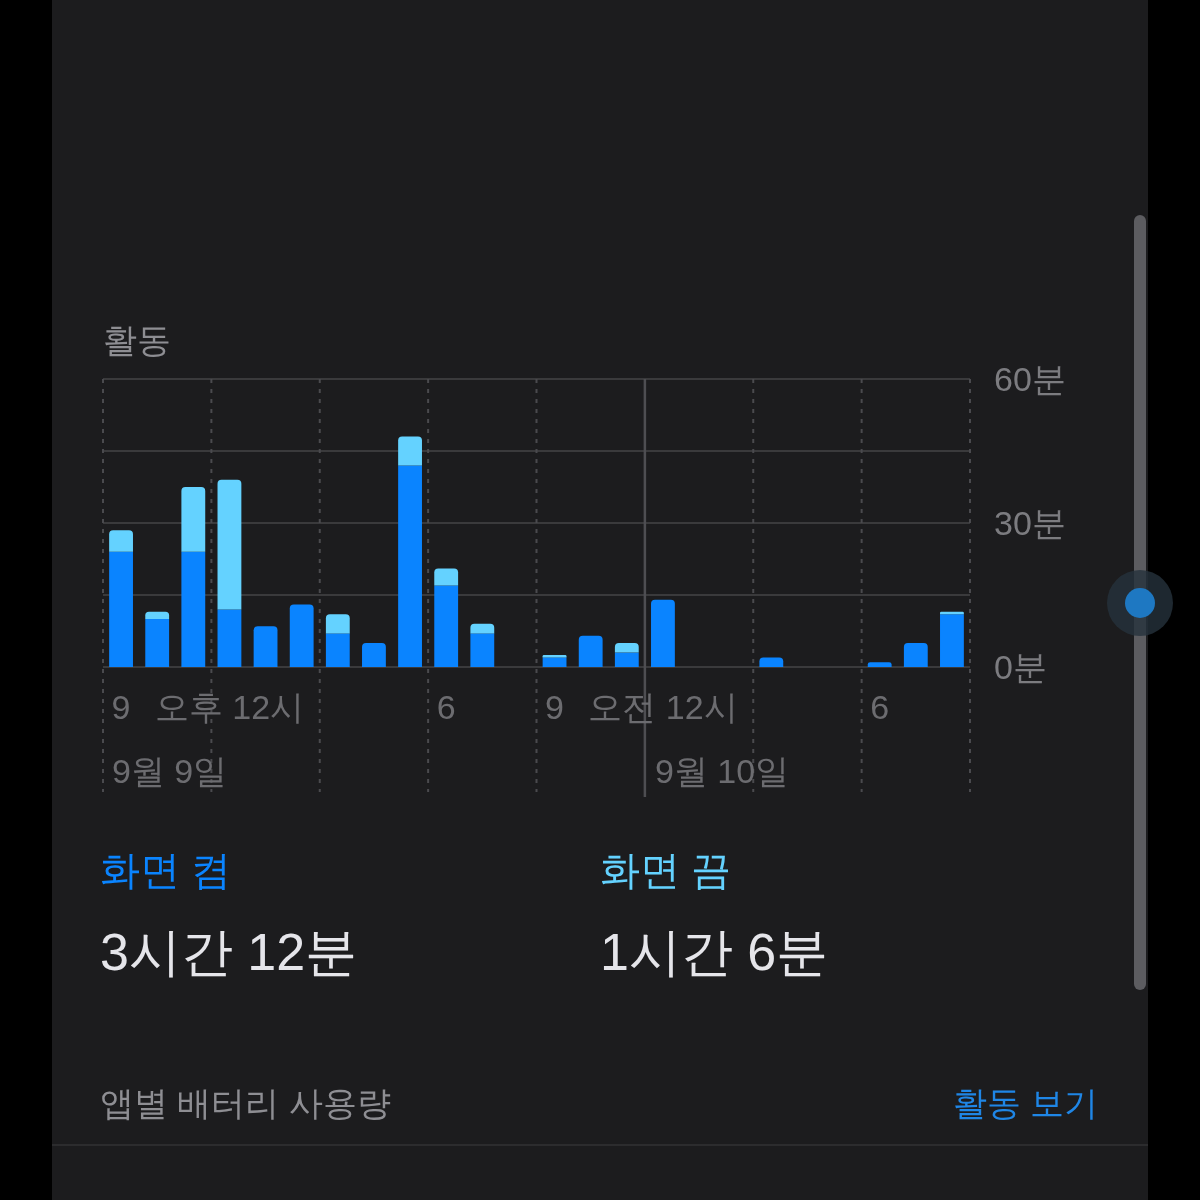 This screenshot has width=1200, height=1200. What do you see at coordinates (137, 340) in the screenshot?
I see `chart-title: 활동` at bounding box center [137, 340].